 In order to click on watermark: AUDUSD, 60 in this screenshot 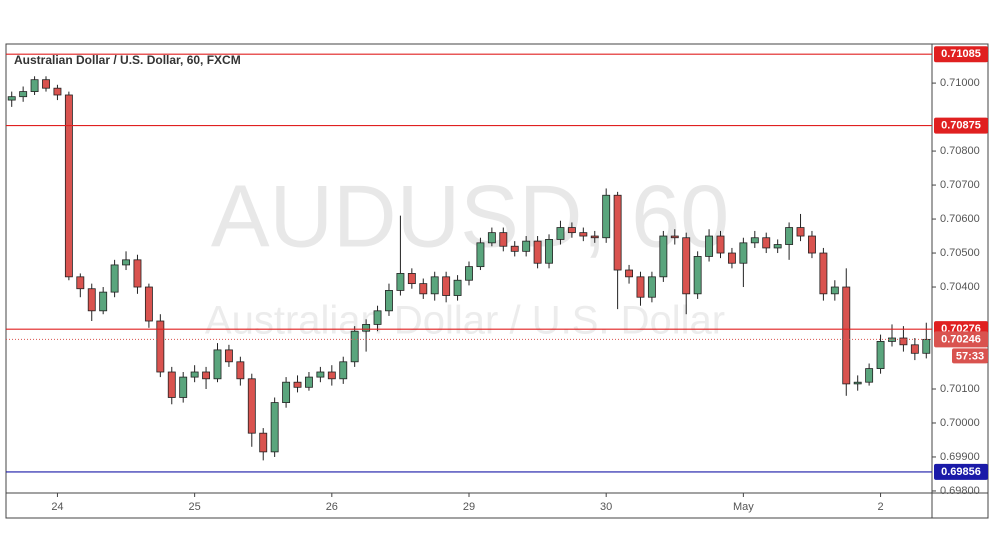, I will do `click(470, 215)`.